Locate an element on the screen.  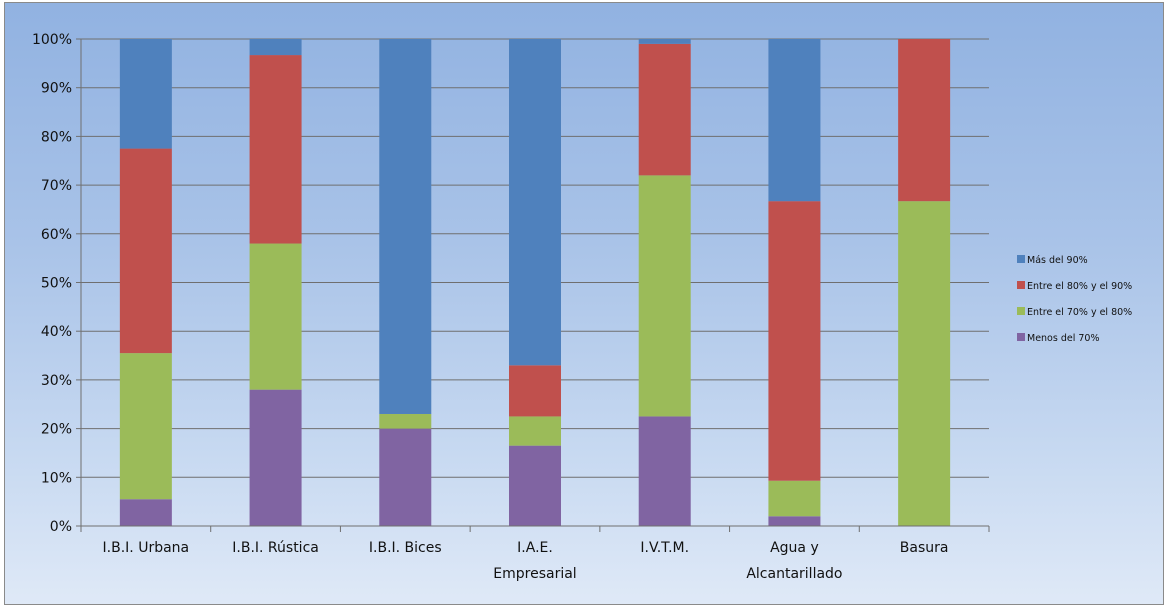
y-tick-label: 30% is located at coordinates (56, 381).